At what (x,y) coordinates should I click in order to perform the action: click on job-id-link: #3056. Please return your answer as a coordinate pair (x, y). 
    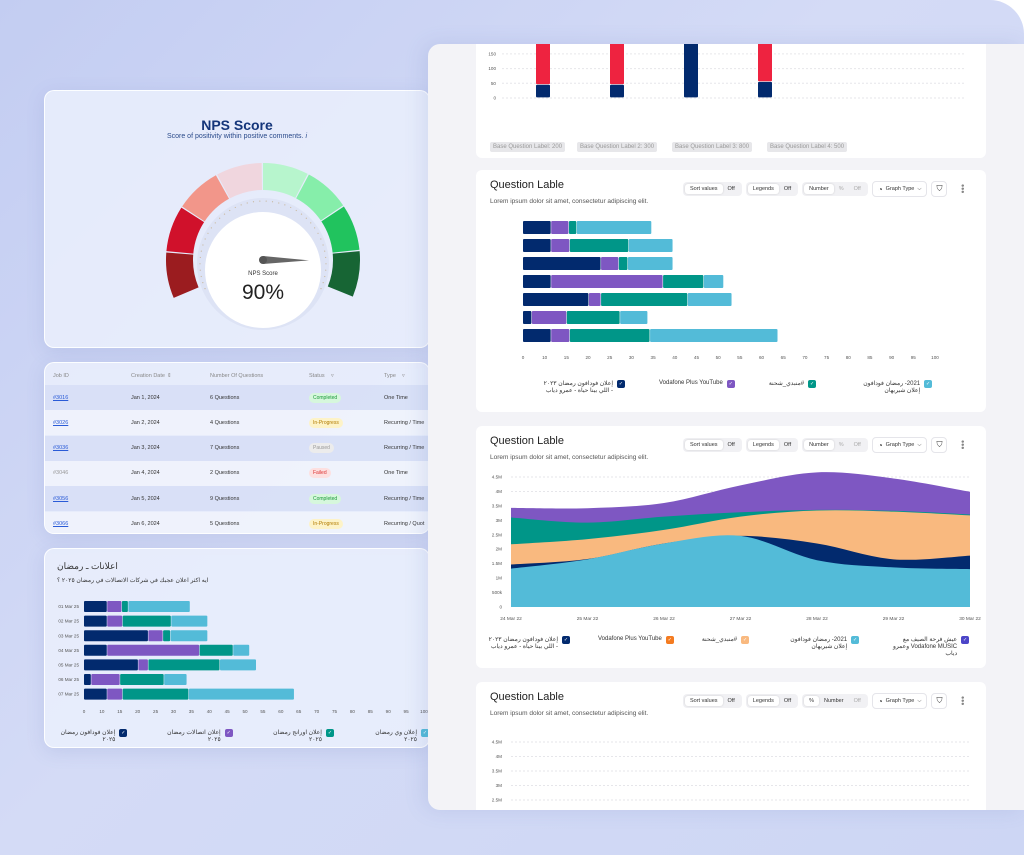
    Looking at the image, I should click on (61, 498).